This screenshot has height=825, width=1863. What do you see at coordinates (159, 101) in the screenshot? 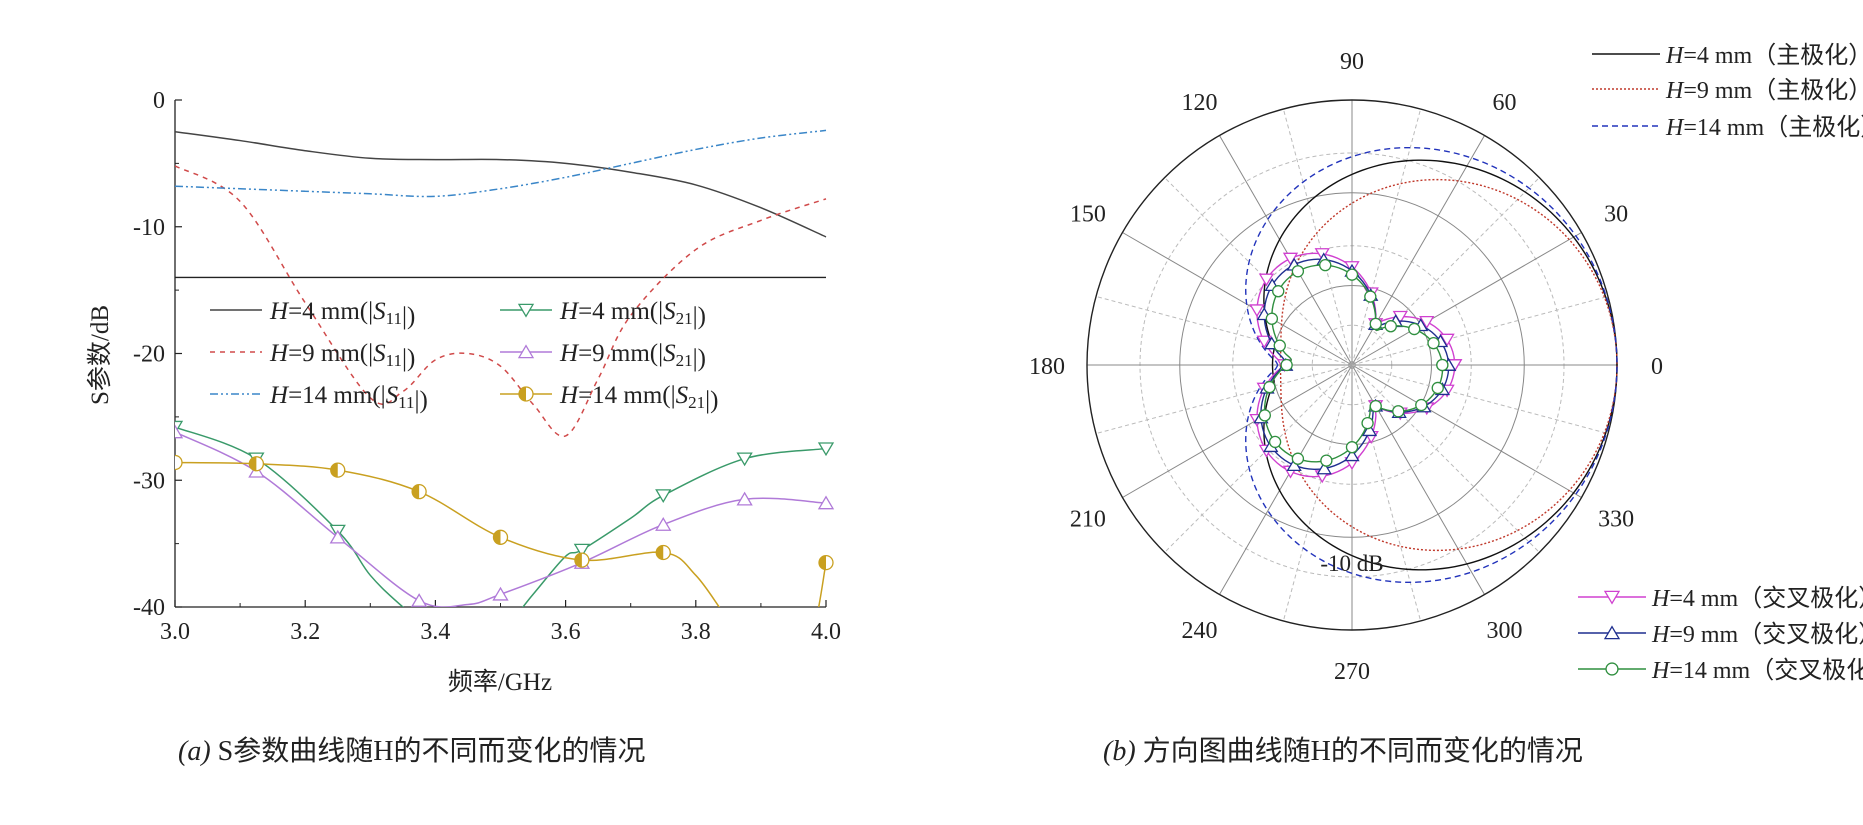
I see `y-tick-label: 0` at bounding box center [159, 101].